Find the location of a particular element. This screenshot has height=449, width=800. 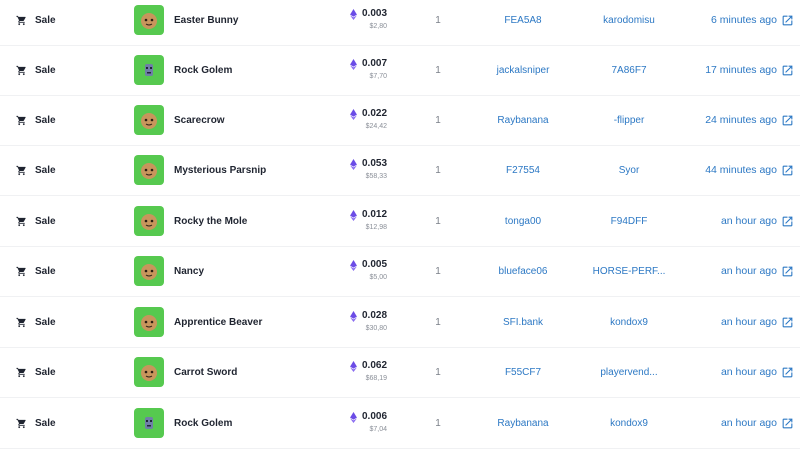

item-cell: Apprentice Beaver is located at coordinates (234, 322).